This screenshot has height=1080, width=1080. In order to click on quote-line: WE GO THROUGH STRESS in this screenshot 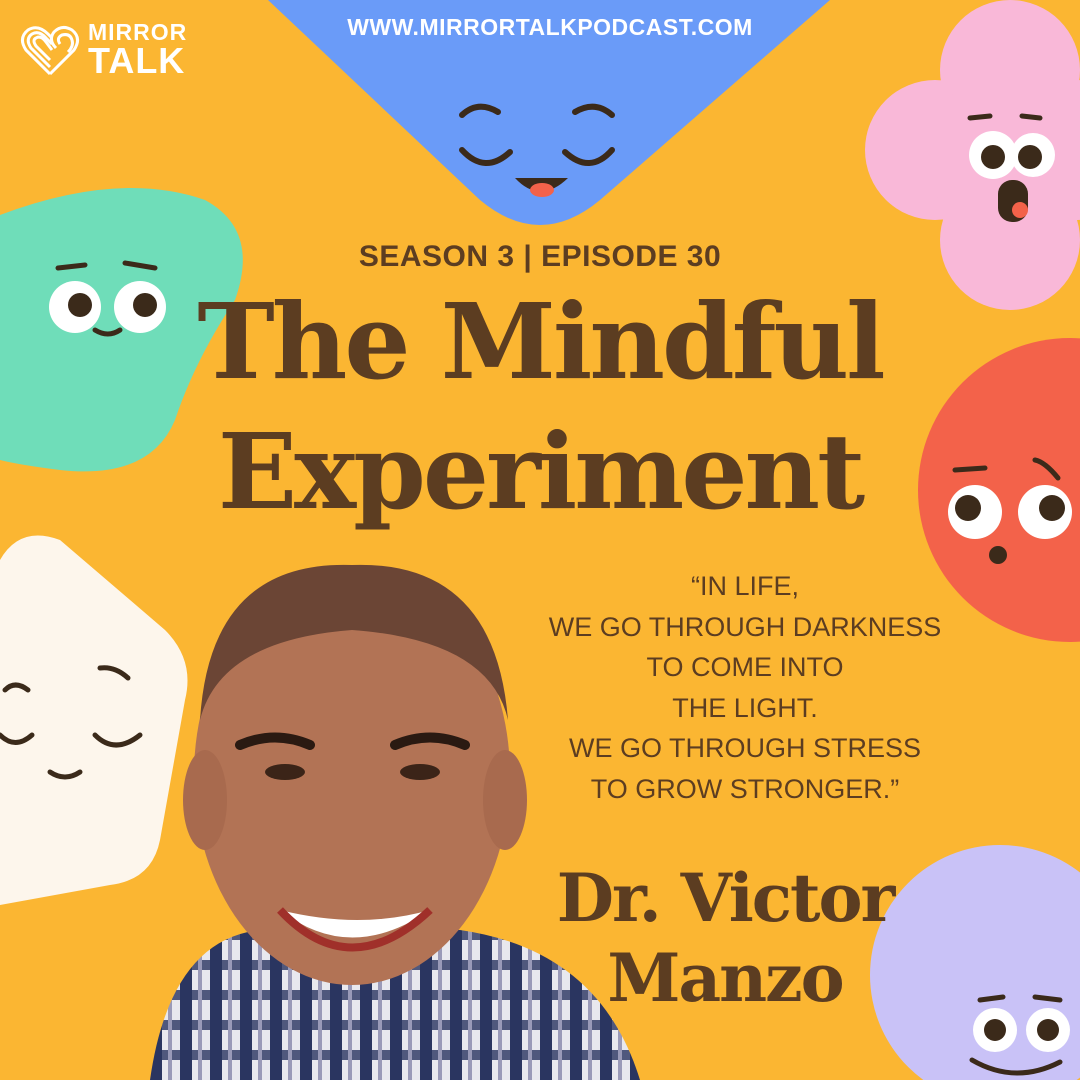, I will do `click(745, 748)`.